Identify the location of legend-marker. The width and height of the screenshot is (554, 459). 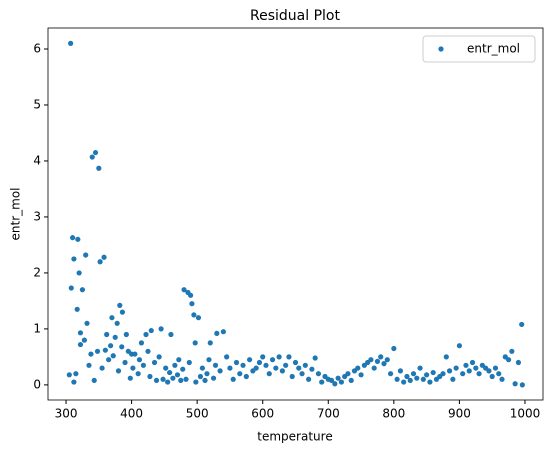
(441, 49).